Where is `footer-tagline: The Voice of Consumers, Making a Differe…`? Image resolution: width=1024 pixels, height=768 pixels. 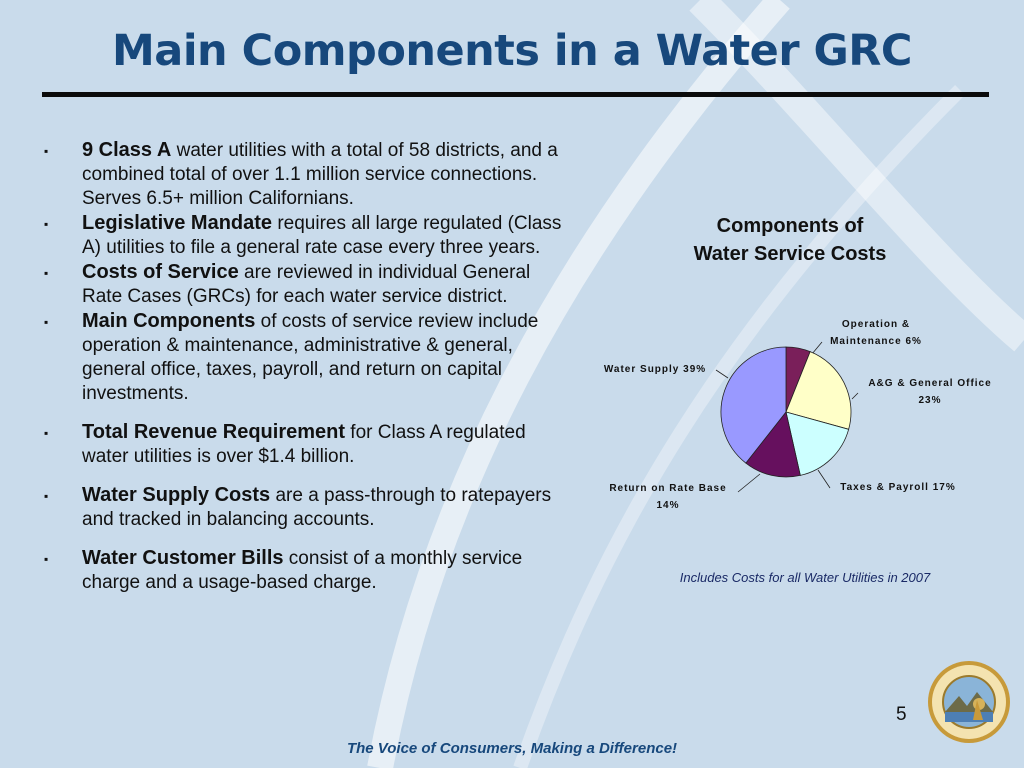 footer-tagline: The Voice of Consumers, Making a Differe… is located at coordinates (512, 748).